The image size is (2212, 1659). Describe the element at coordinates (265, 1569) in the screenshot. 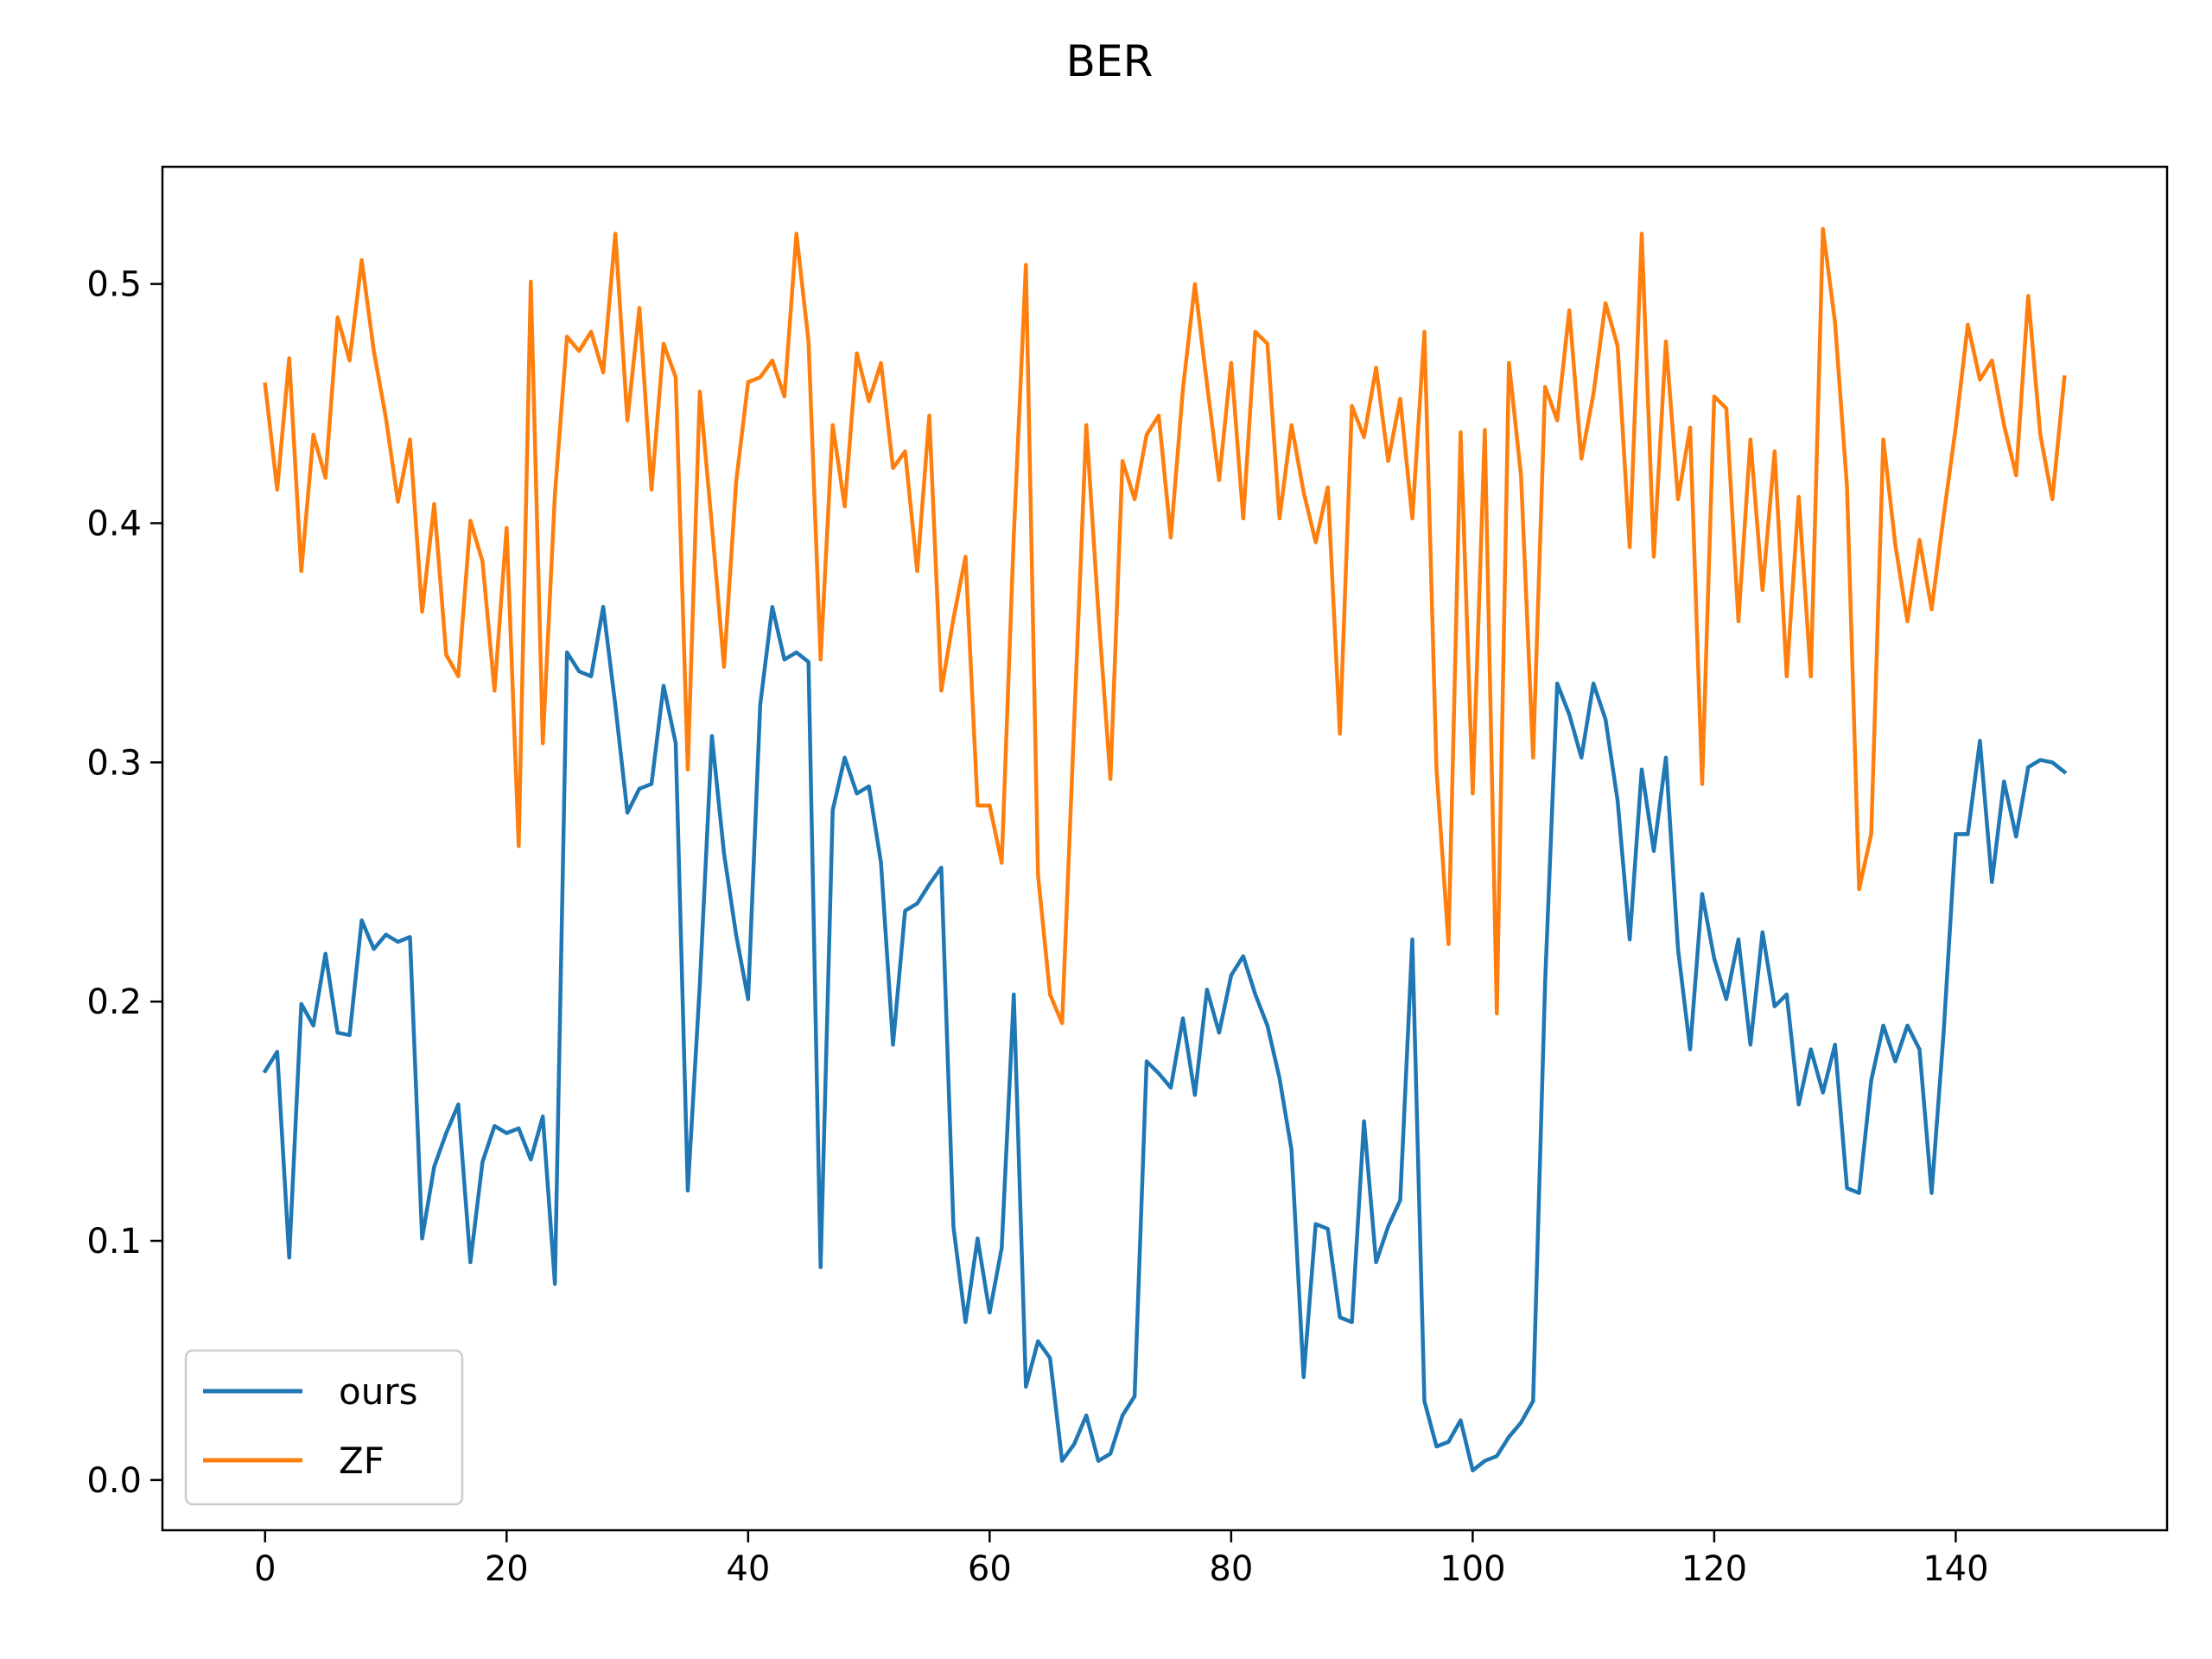

I see `x-tick-label: 0` at that location.